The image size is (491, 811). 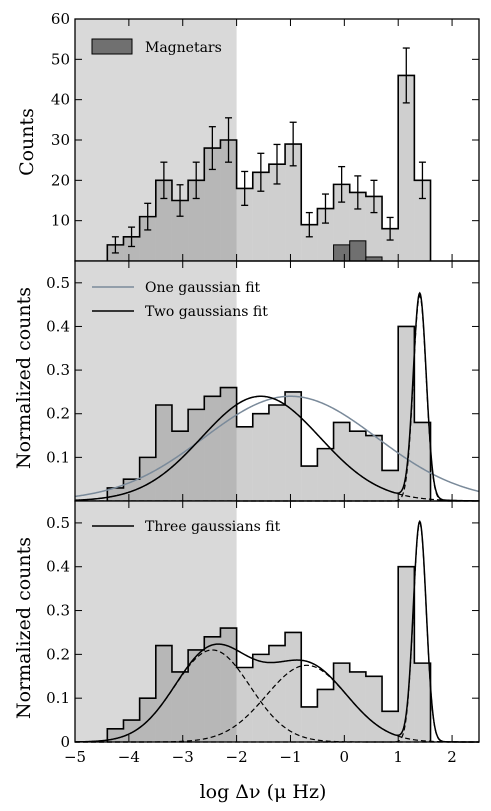 I want to click on fit-curve, so click(x=277, y=446).